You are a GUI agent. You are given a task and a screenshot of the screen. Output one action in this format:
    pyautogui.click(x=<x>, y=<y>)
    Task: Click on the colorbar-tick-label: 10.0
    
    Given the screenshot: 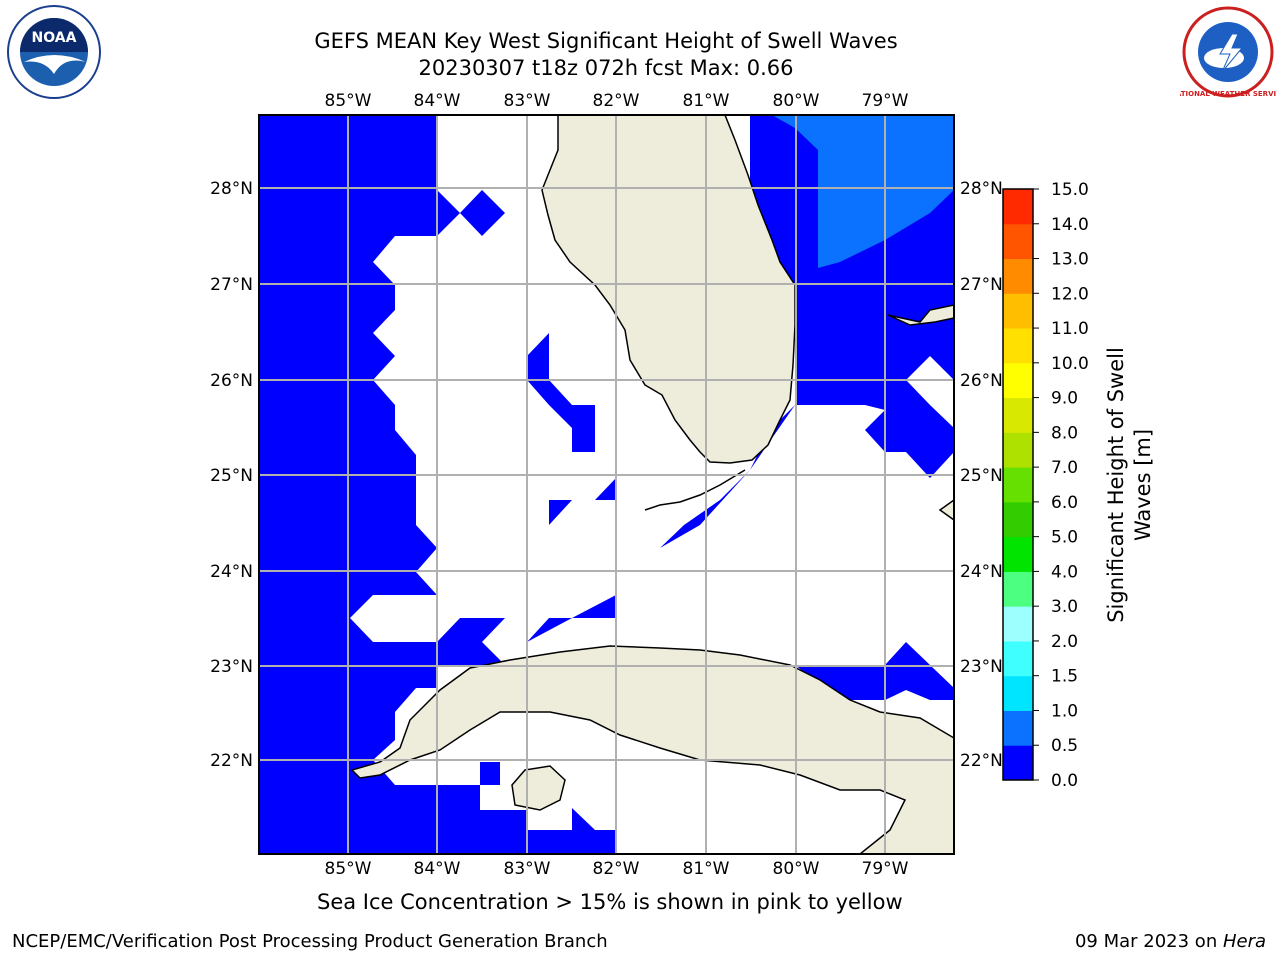 What is the action you would take?
    pyautogui.click(x=1070, y=364)
    